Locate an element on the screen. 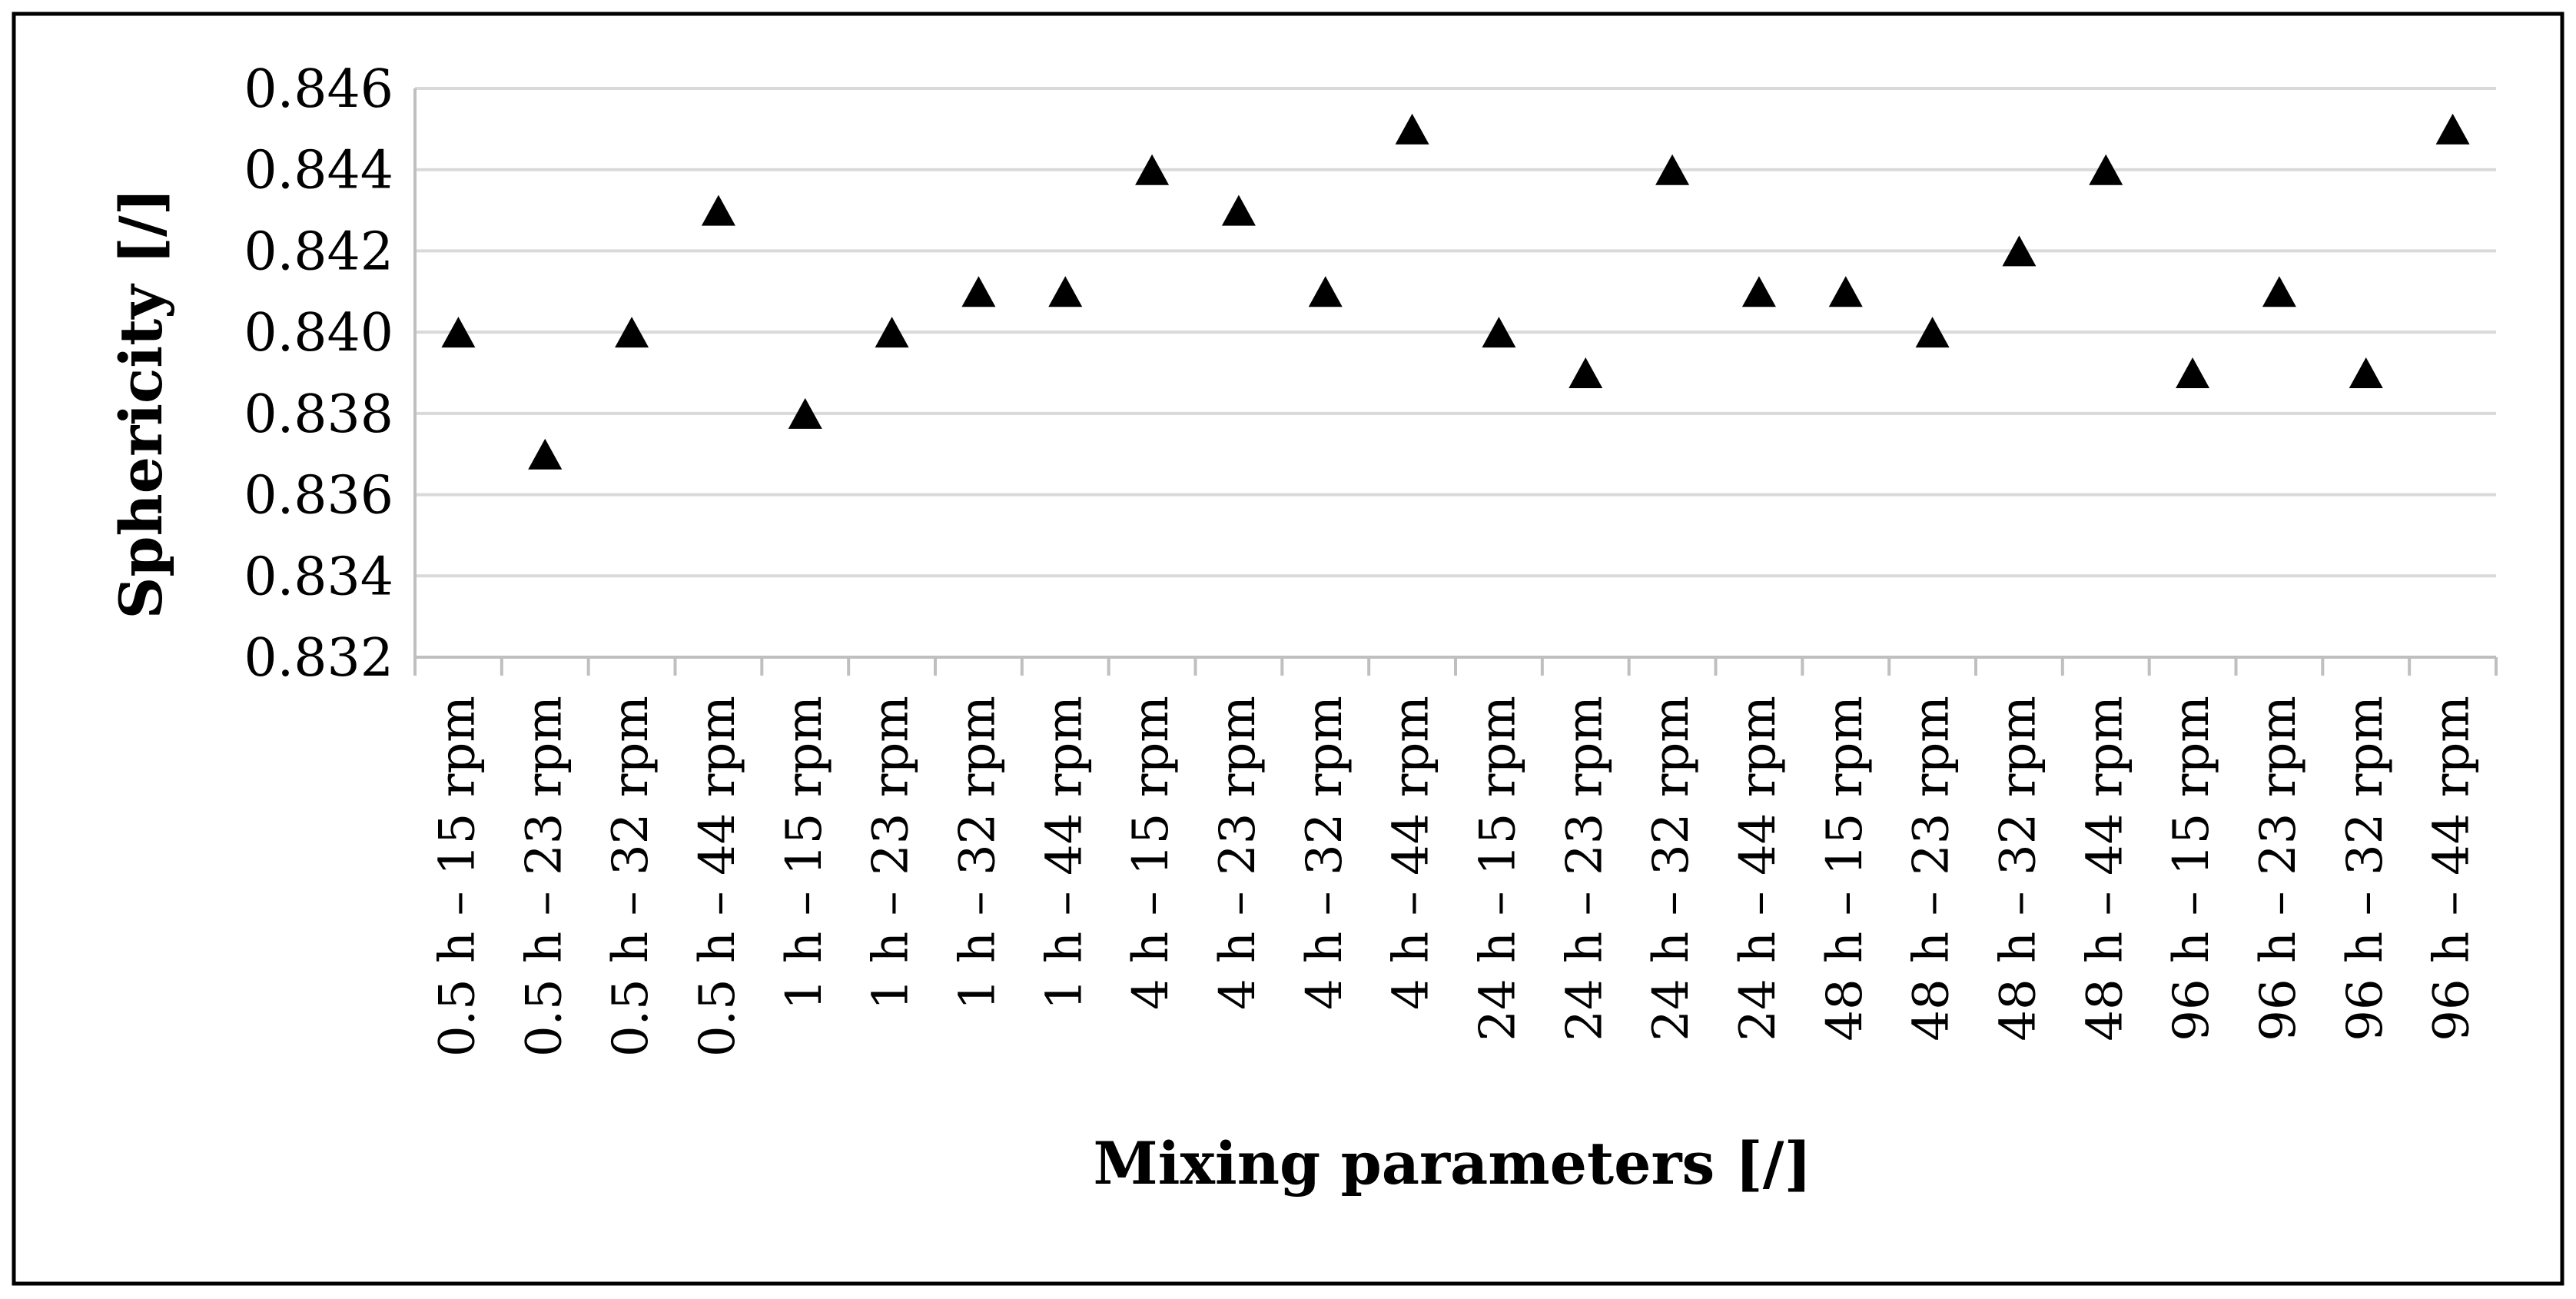  x-tick-label: 24 h – 15 rpm is located at coordinates (1497, 869).